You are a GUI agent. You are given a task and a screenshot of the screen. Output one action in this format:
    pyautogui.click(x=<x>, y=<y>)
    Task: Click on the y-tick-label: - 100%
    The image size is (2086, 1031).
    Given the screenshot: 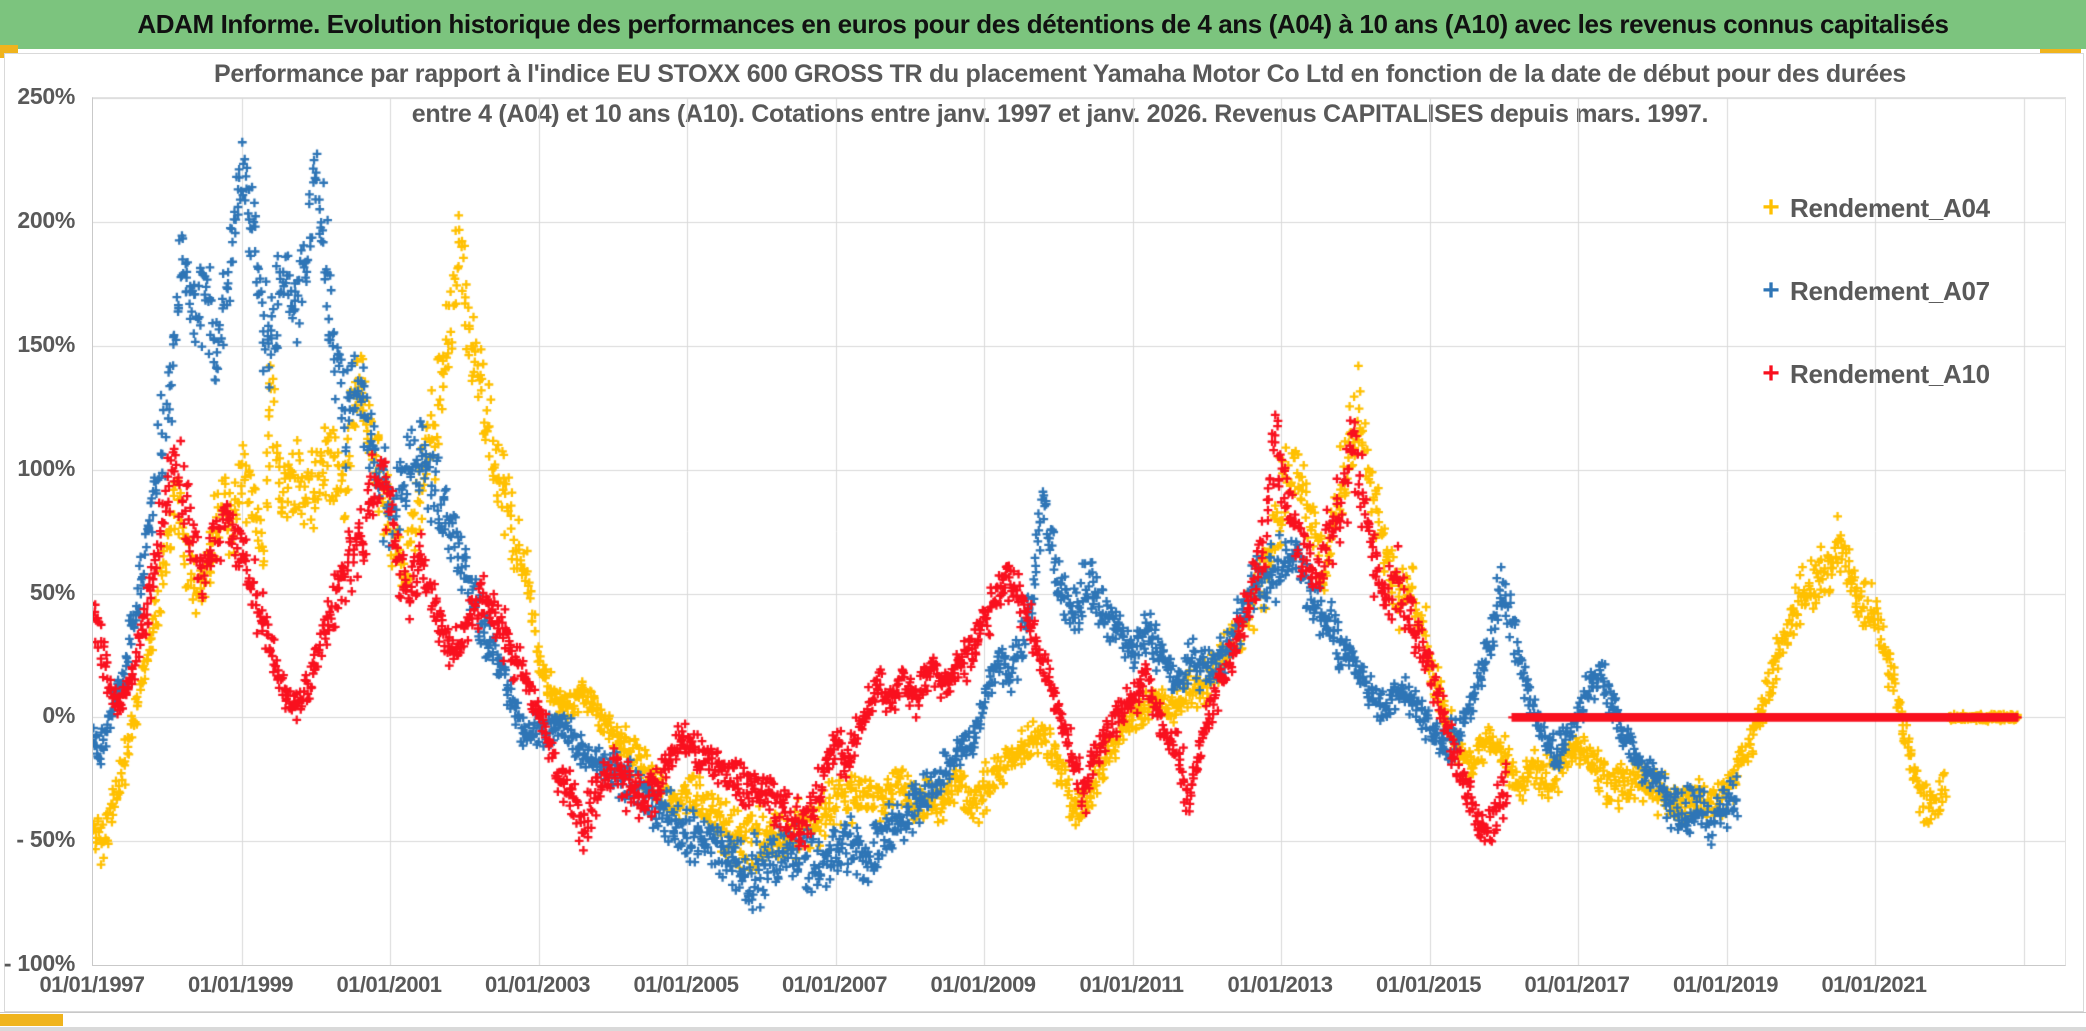 What is the action you would take?
    pyautogui.click(x=39, y=963)
    